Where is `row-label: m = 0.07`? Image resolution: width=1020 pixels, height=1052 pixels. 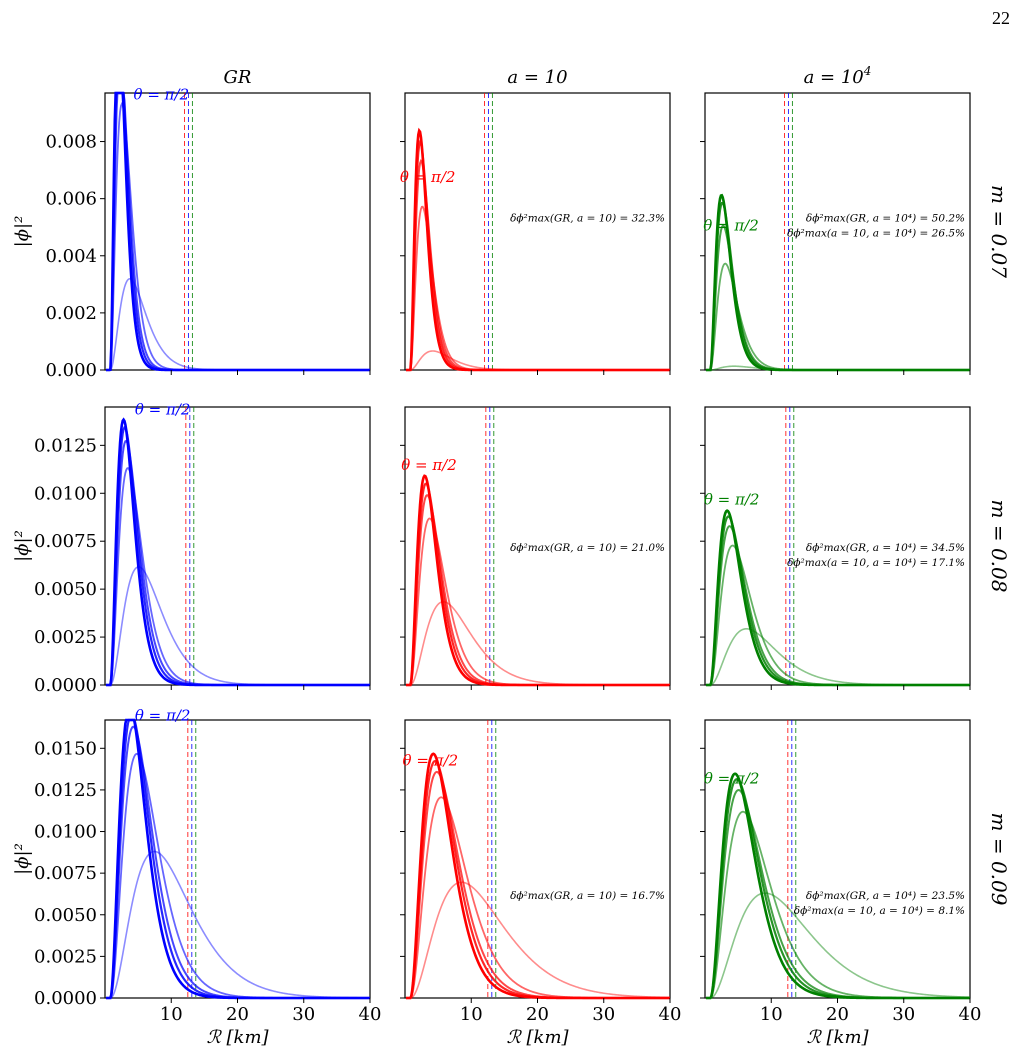 row-label: m = 0.07 is located at coordinates (999, 231).